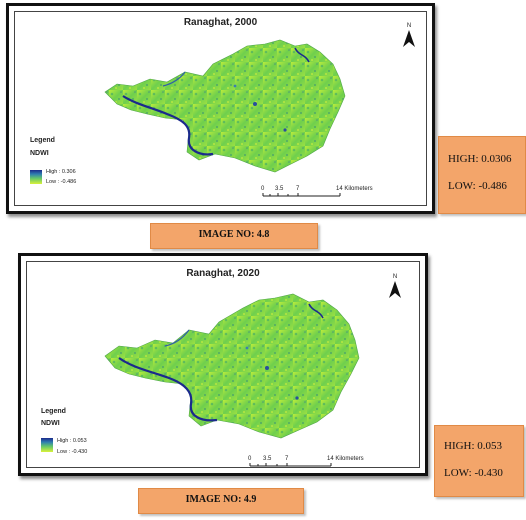  Describe the element at coordinates (72, 452) in the screenshot. I see `legend-low: Low : -0.430` at that location.